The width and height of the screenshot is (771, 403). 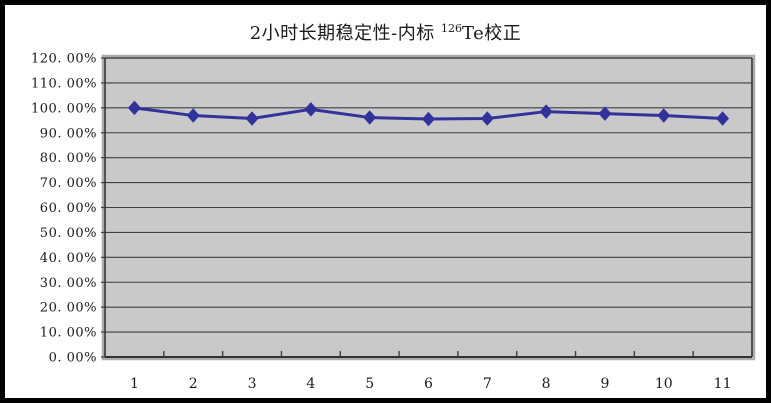 I want to click on chart-title-text: 2小时长期稳定性-内标, so click(x=345, y=33).